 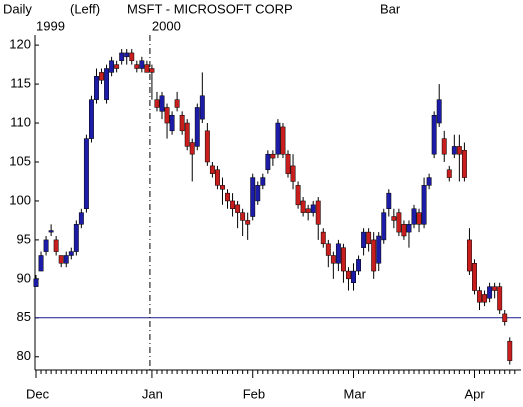 I want to click on y-tick-label: 110, so click(x=20, y=121).